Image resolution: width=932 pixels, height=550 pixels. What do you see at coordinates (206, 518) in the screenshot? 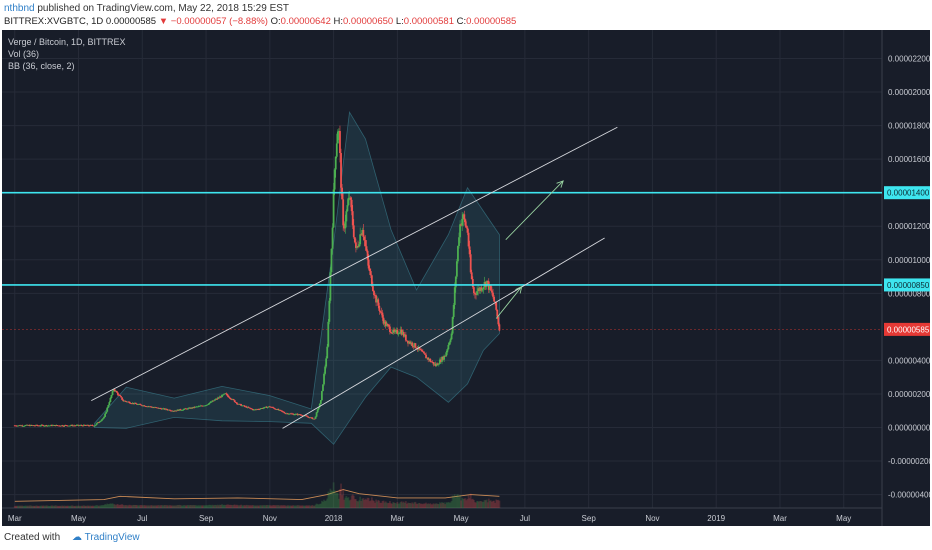
I see `time-tick-label: Sep` at bounding box center [206, 518].